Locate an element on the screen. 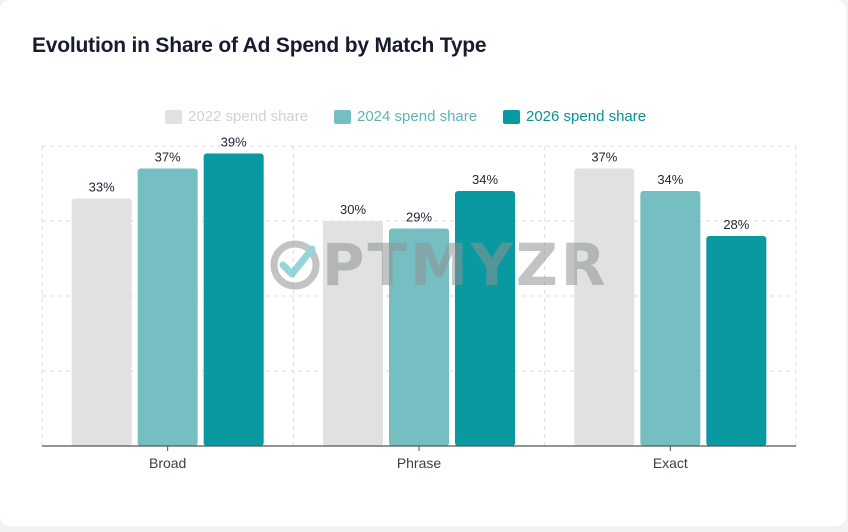  bar-exact-2024 is located at coordinates (670, 318).